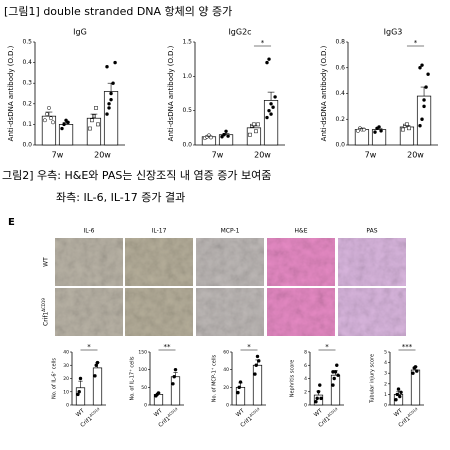 This screenshot has width=450, height=450. Describe the element at coordinates (11, 222) in the screenshot. I see `panel-label: E` at that location.